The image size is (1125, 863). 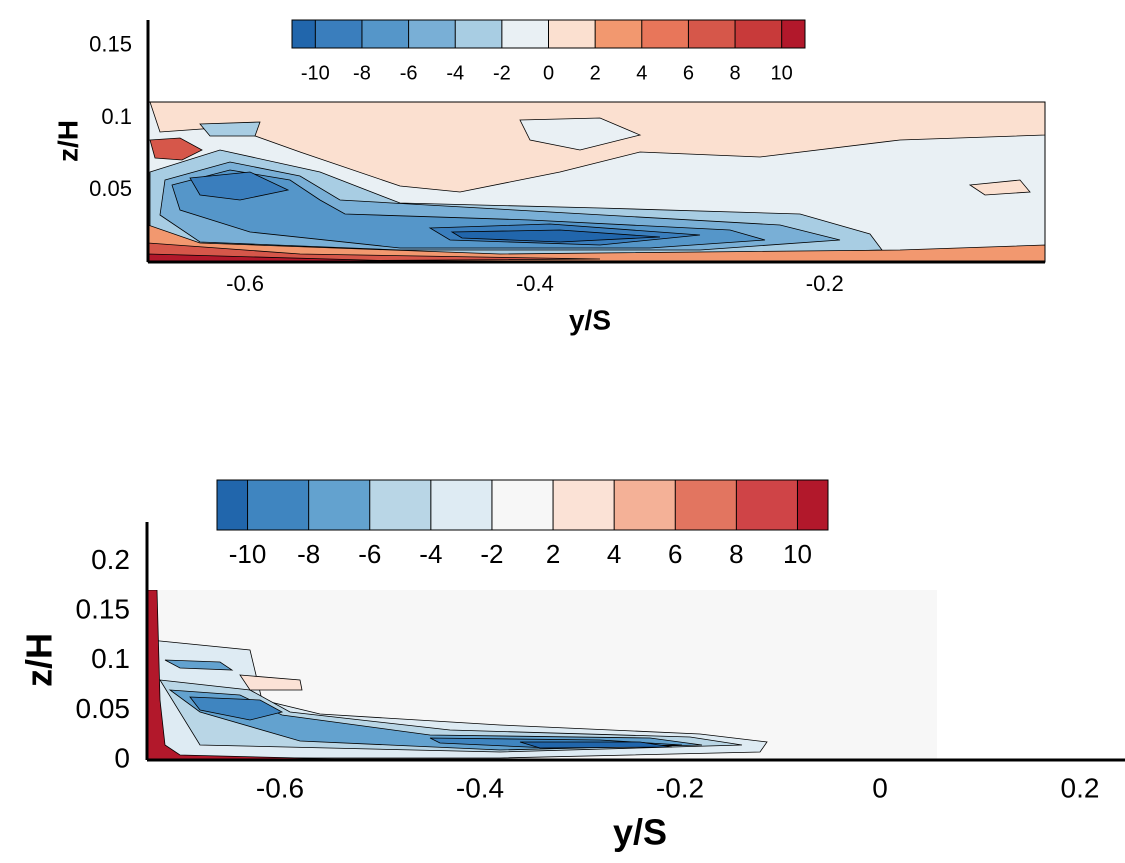 What do you see at coordinates (548, 73) in the screenshot?
I see `colorbar-tick-label: 0` at bounding box center [548, 73].